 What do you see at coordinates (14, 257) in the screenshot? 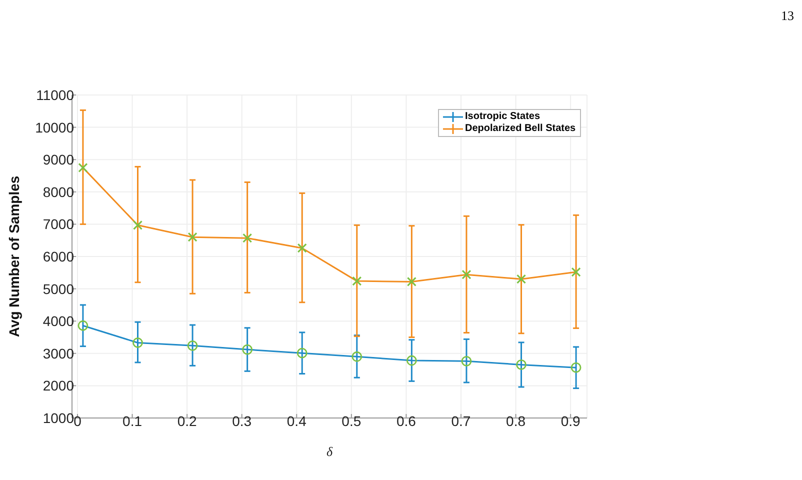
I see `y-axis-title: Avg Number of Samples` at bounding box center [14, 257].